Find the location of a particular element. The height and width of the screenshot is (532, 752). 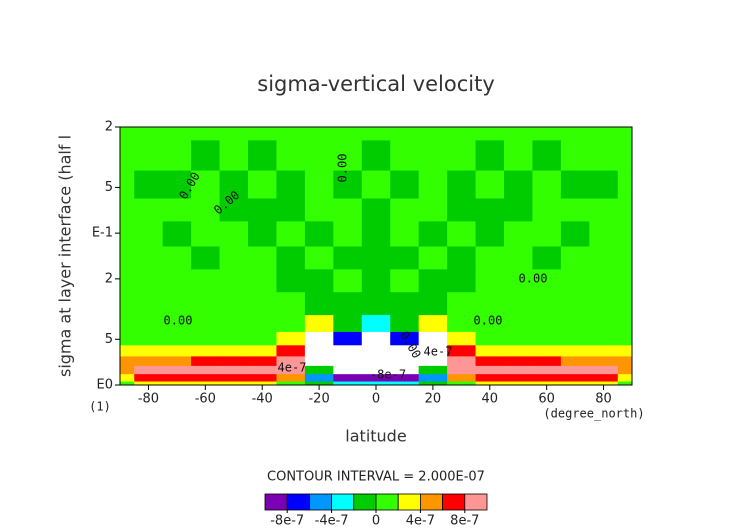

x-tick-label: -60 is located at coordinates (205, 399).